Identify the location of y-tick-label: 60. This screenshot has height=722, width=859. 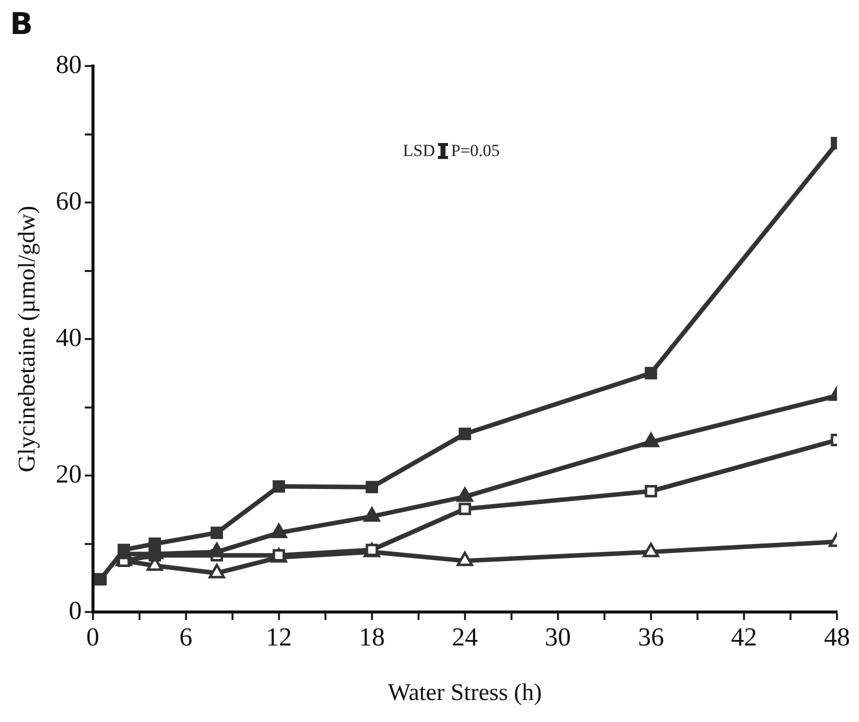
(69, 201).